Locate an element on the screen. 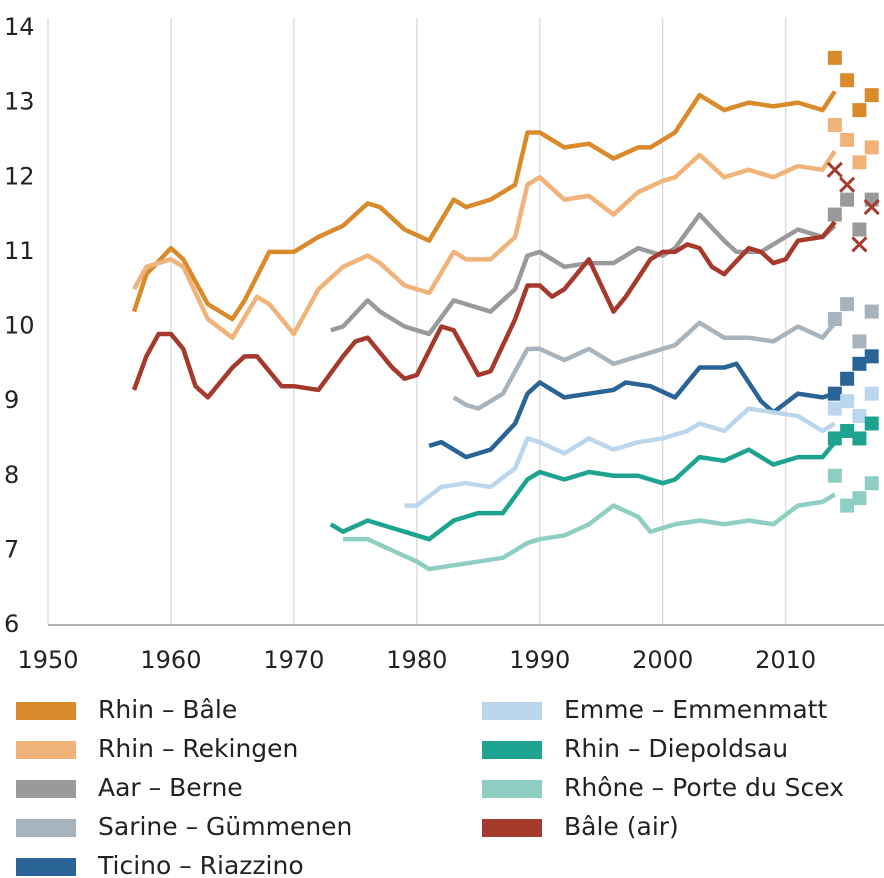 The height and width of the screenshot is (878, 884). y-tick-label: 11 is located at coordinates (19, 251).